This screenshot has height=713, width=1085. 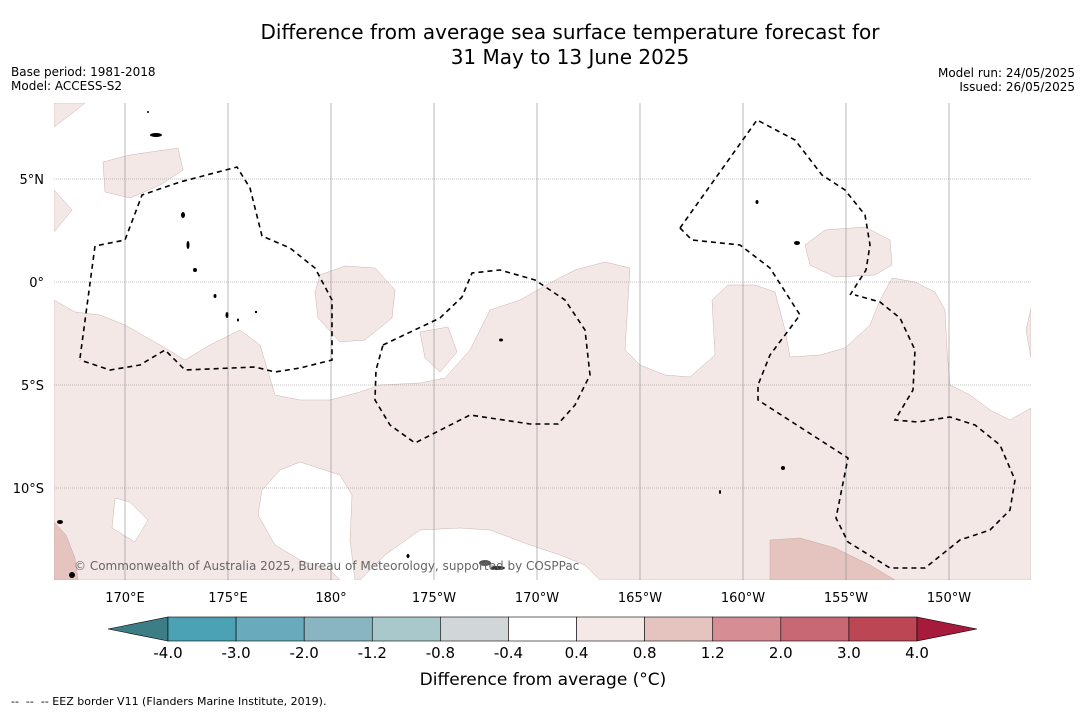 What do you see at coordinates (1028, 333) in the screenshot?
I see `anomaly-blob-east-edge` at bounding box center [1028, 333].